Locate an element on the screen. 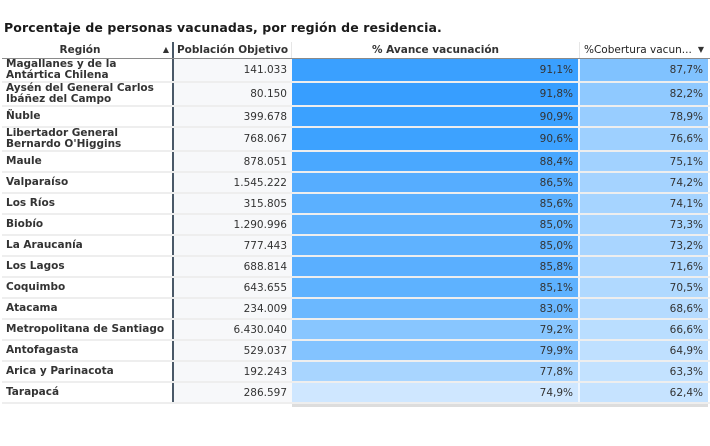 The width and height of the screenshot is (710, 446). cell-region: Coquimbo is located at coordinates (88, 287).